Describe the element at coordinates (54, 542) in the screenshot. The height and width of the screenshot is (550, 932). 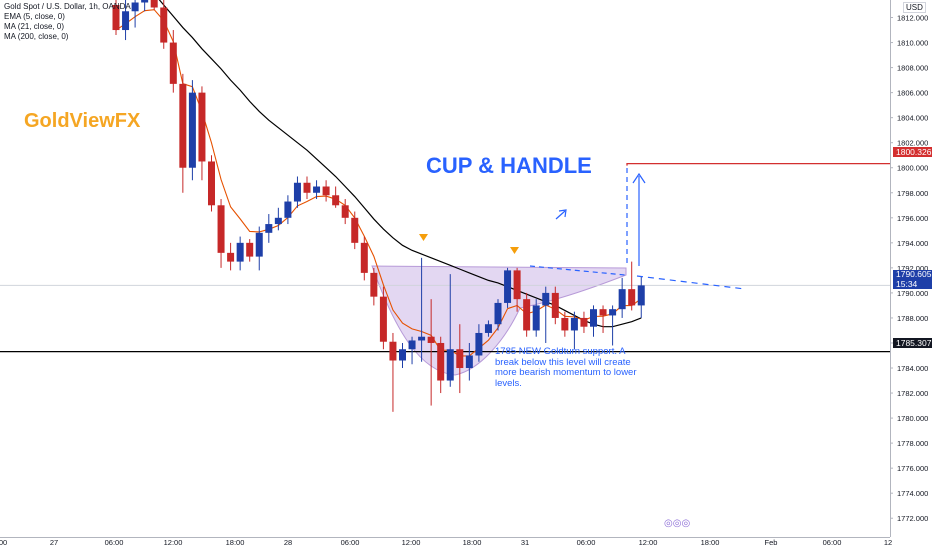
I see `x-tick-label: 27` at that location.